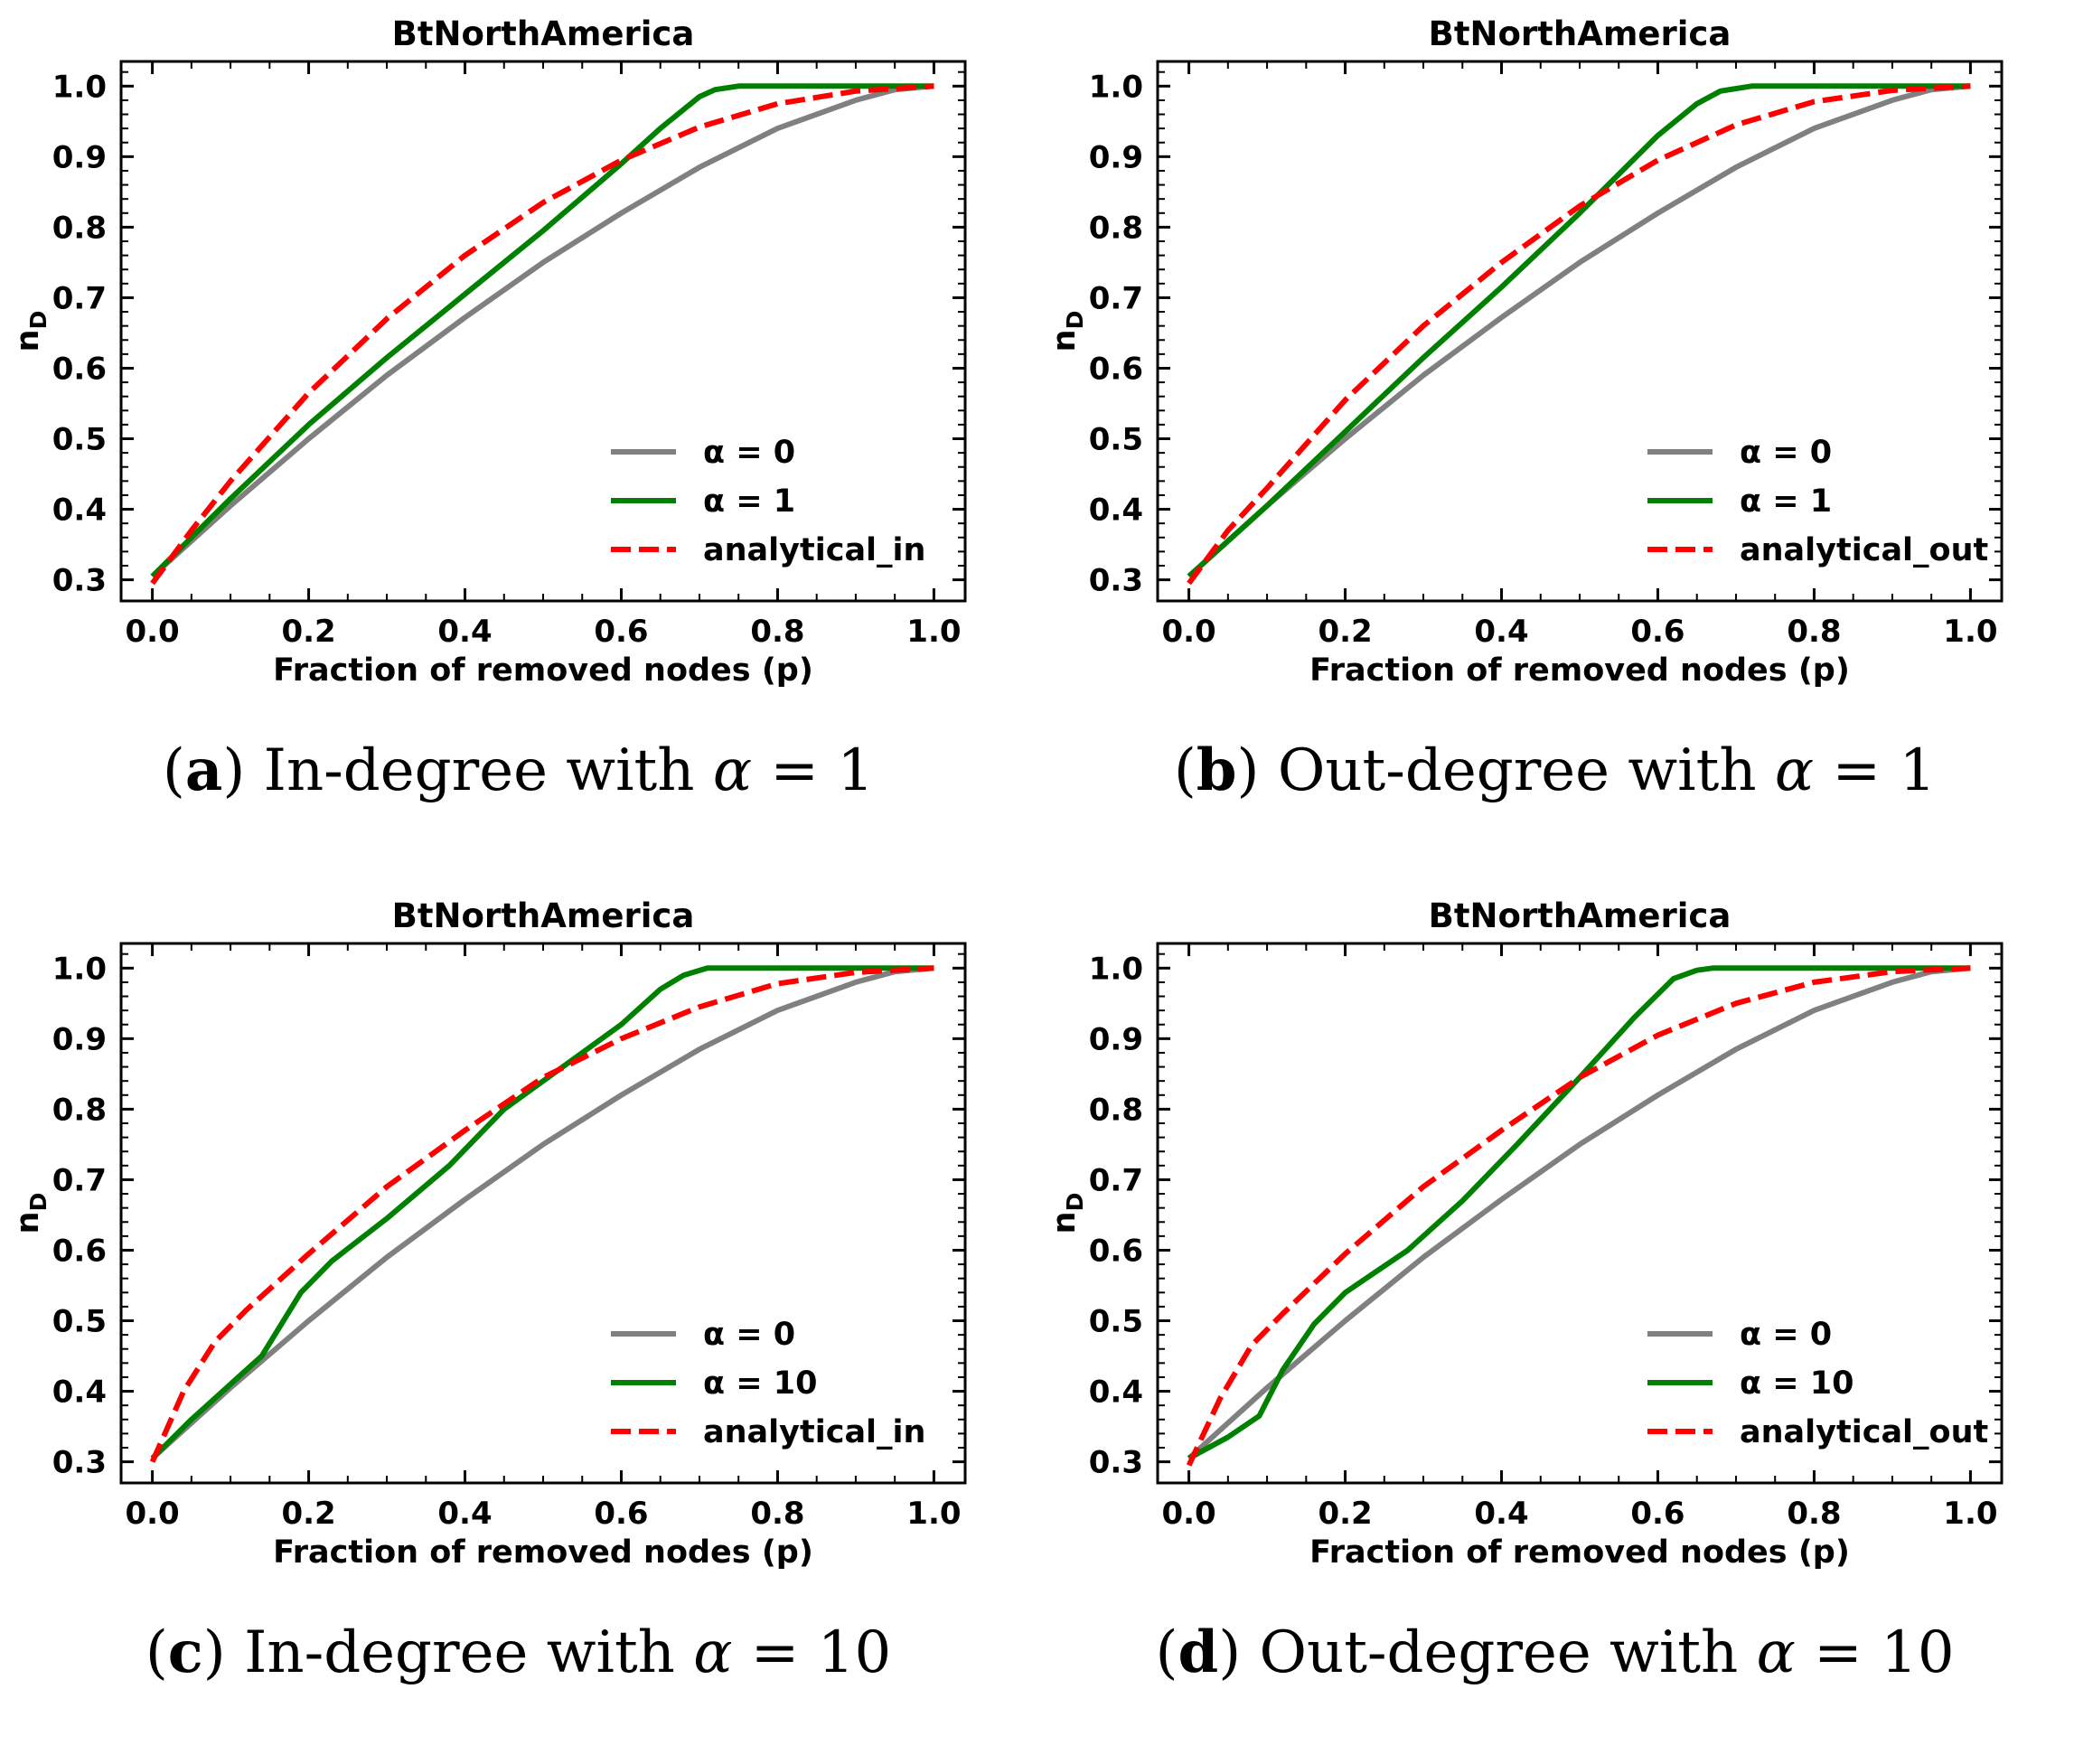 This screenshot has height=1764, width=2074. I want to click on caption-b: (b) Out-degree with α = 1, so click(1555, 770).